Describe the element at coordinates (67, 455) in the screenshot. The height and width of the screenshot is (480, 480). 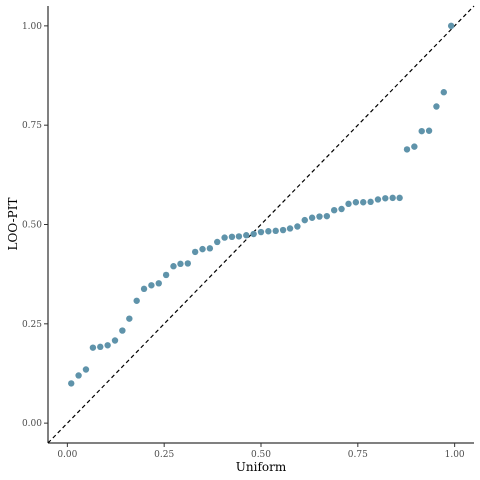
I see `x-tick-label: 0.00` at that location.